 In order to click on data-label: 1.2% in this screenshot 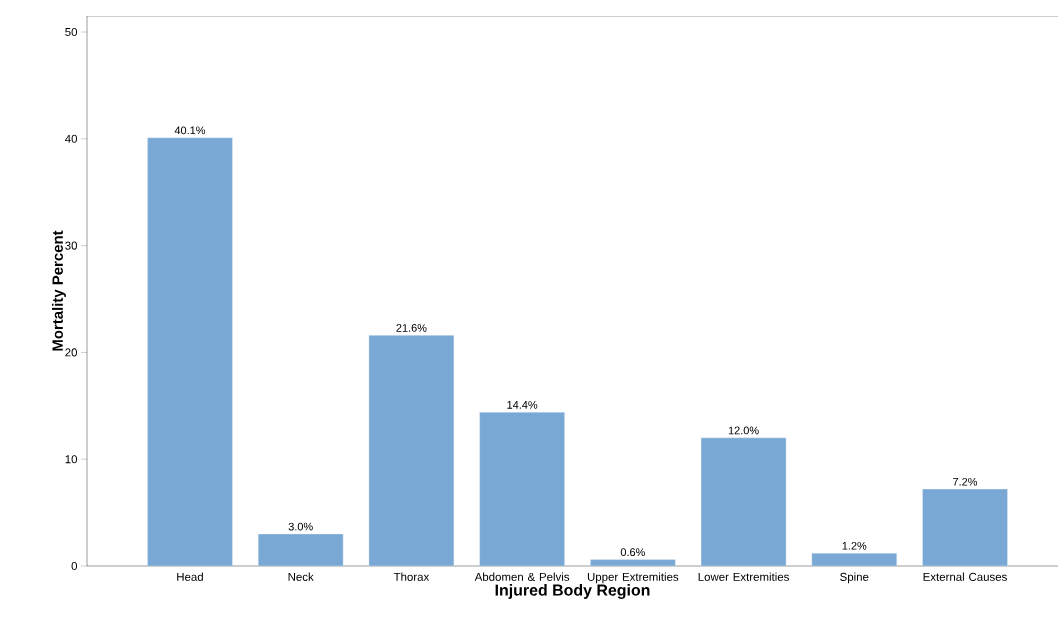, I will do `click(854, 545)`.